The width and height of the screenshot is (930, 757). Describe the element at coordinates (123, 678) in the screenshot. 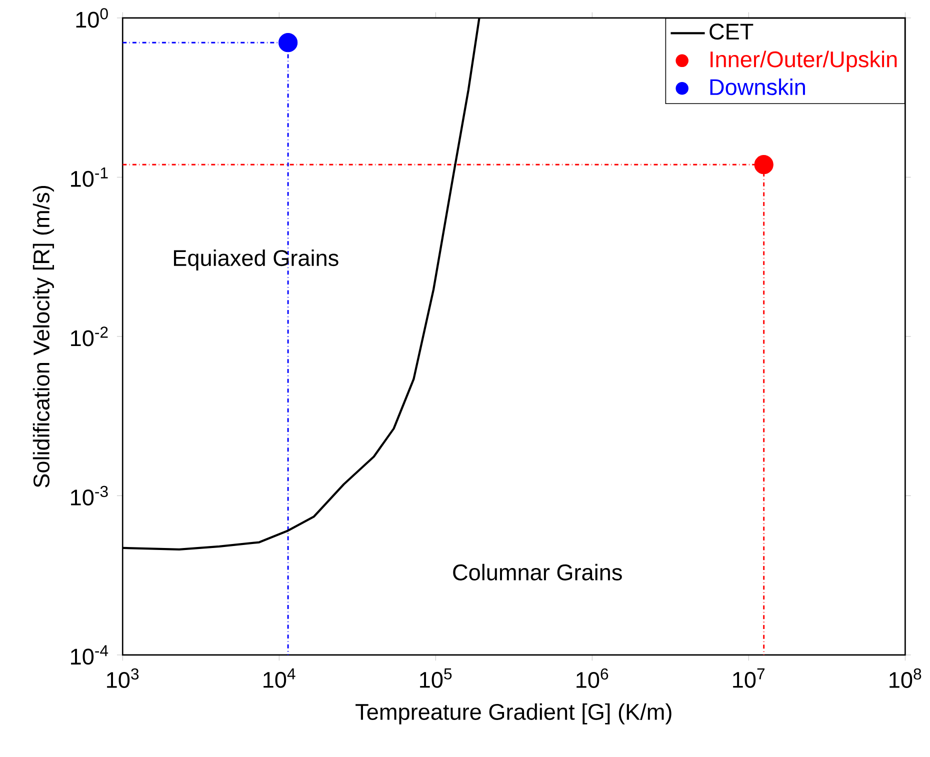

I see `x-tick-label: 10$^{3}$` at that location.